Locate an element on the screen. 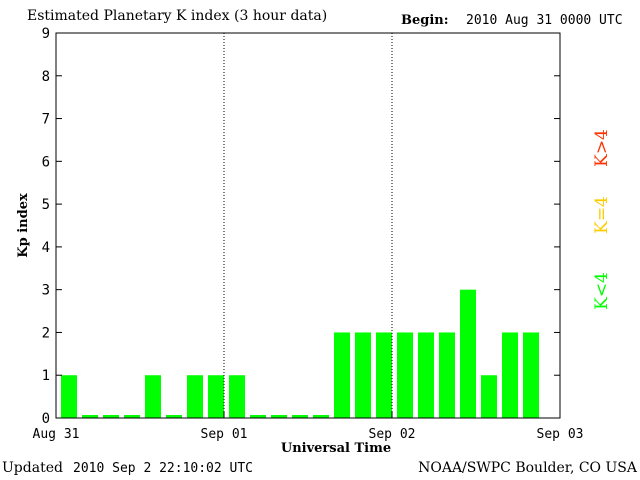 The height and width of the screenshot is (480, 640). begin-value: 2010 Aug 31 0000 UTC is located at coordinates (544, 20).